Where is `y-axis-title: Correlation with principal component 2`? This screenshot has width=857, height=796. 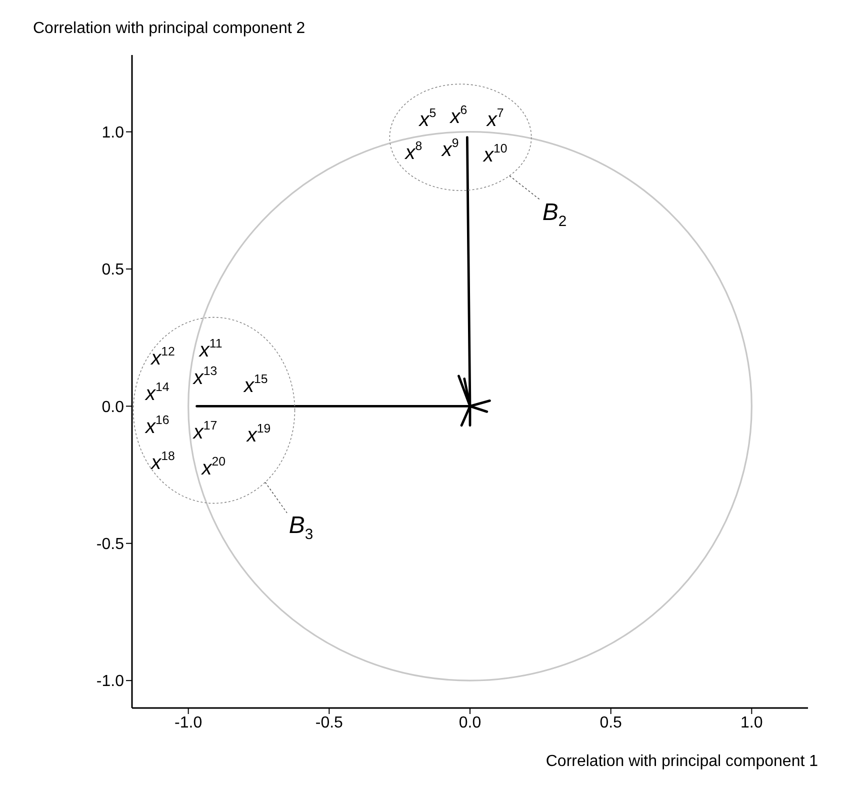 y-axis-title: Correlation with principal component 2 is located at coordinates (169, 28).